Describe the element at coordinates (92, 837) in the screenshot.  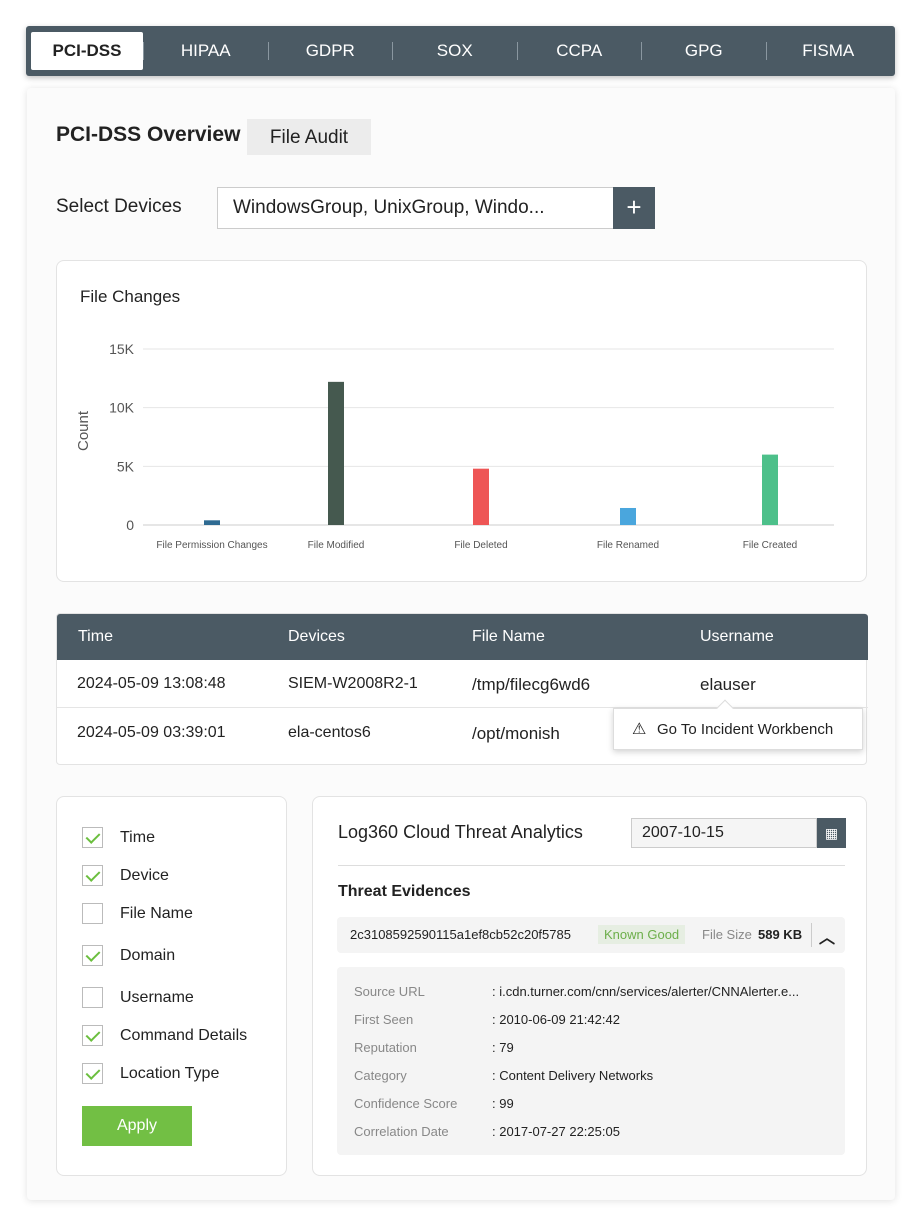
I see `checkbox-time` at that location.